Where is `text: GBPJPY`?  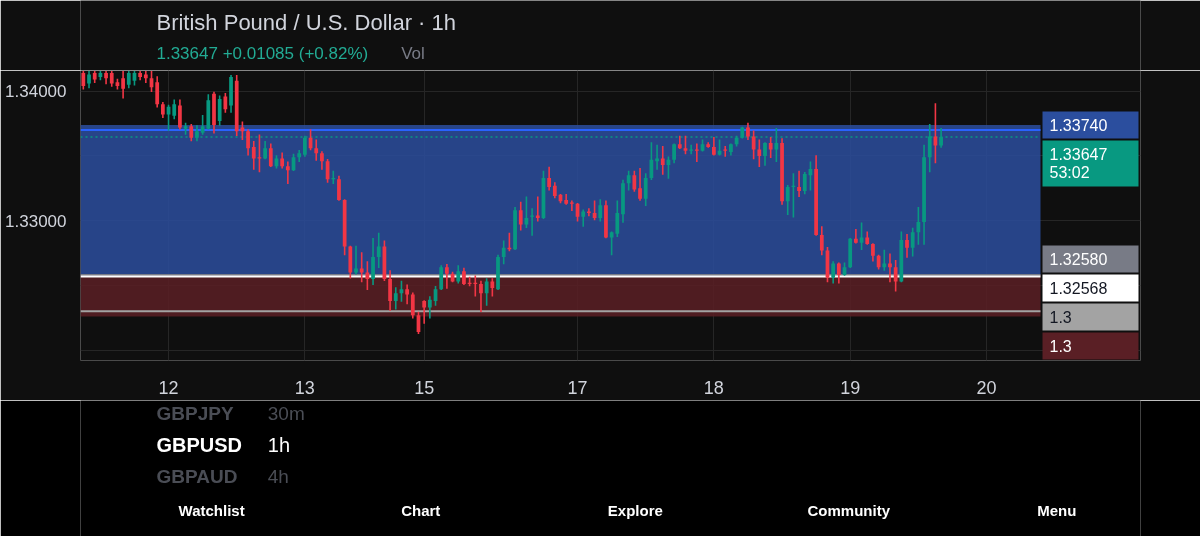 text: GBPJPY is located at coordinates (195, 413).